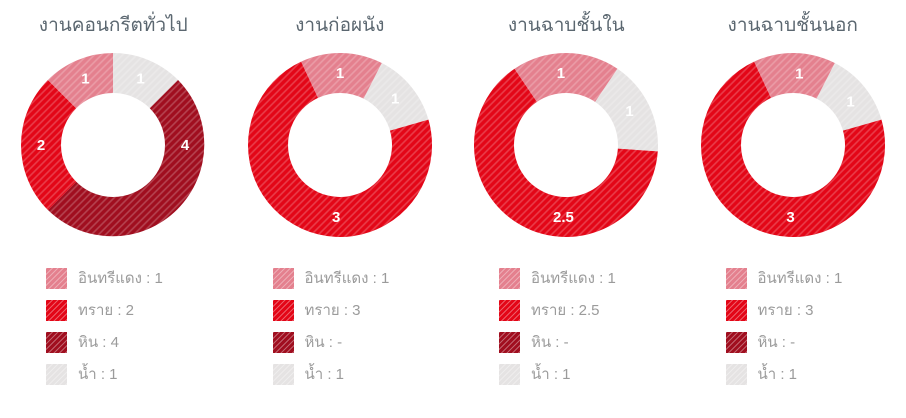  I want to click on legend-item: ทราย : 2.5, so click(589, 310).